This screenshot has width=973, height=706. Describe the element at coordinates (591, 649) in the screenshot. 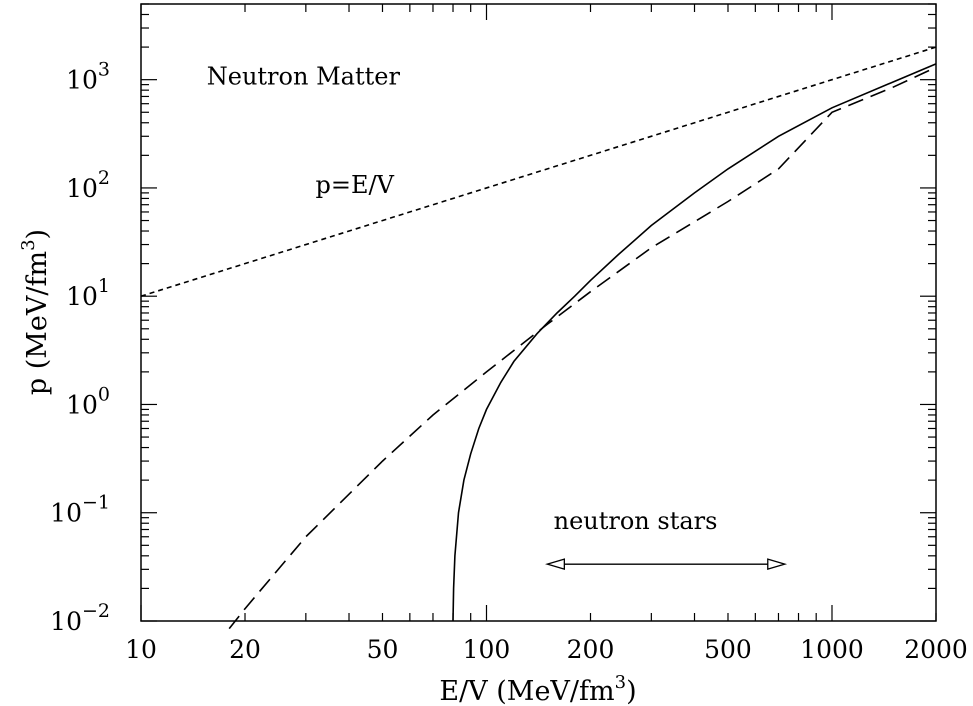

I see `x-tick-label: 200` at that location.